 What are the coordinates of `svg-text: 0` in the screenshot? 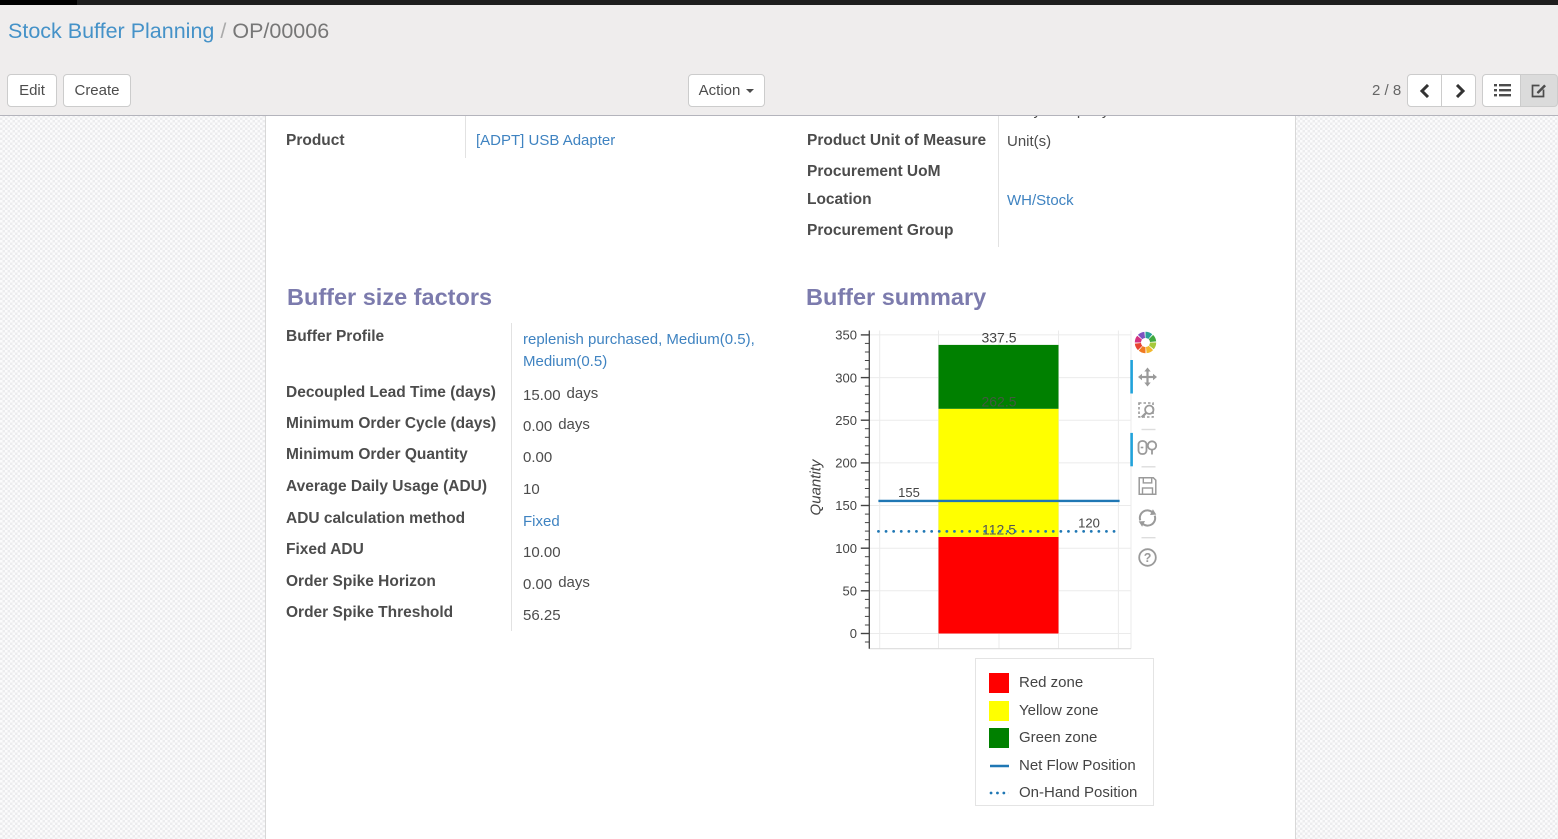 It's located at (853, 633).